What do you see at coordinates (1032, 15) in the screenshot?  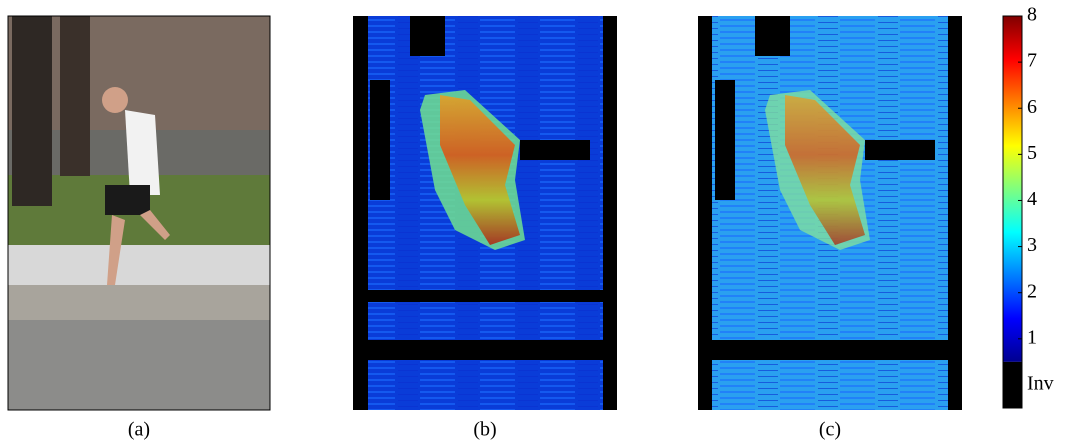 I see `colorbar-tick-label: 8` at bounding box center [1032, 15].